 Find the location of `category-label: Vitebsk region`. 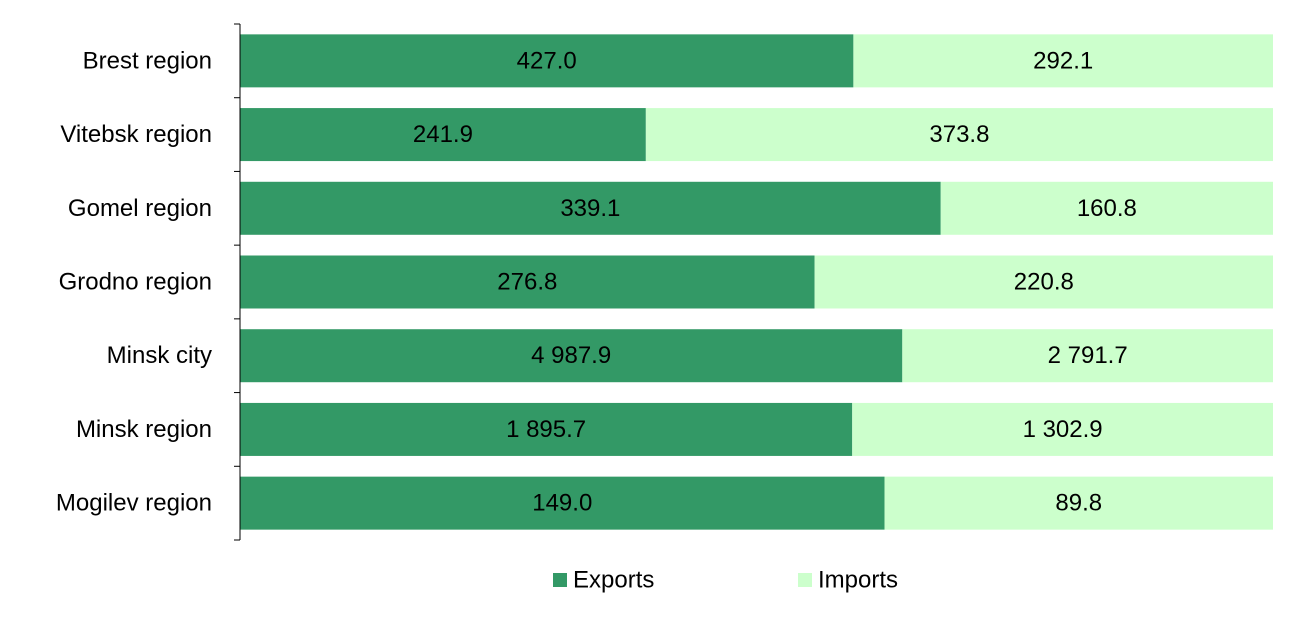

category-label: Vitebsk region is located at coordinates (136, 134).